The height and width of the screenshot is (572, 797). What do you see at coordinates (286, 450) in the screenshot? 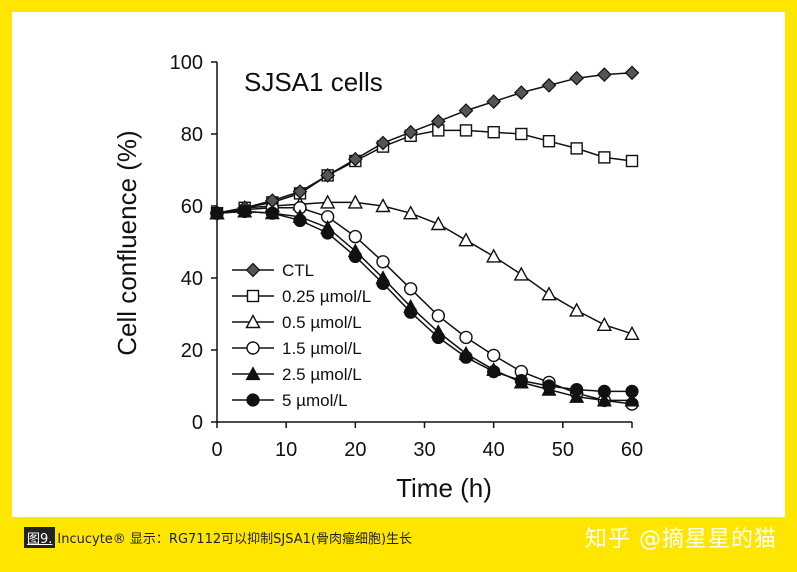
I see `x-tick-label: 10` at bounding box center [286, 450].